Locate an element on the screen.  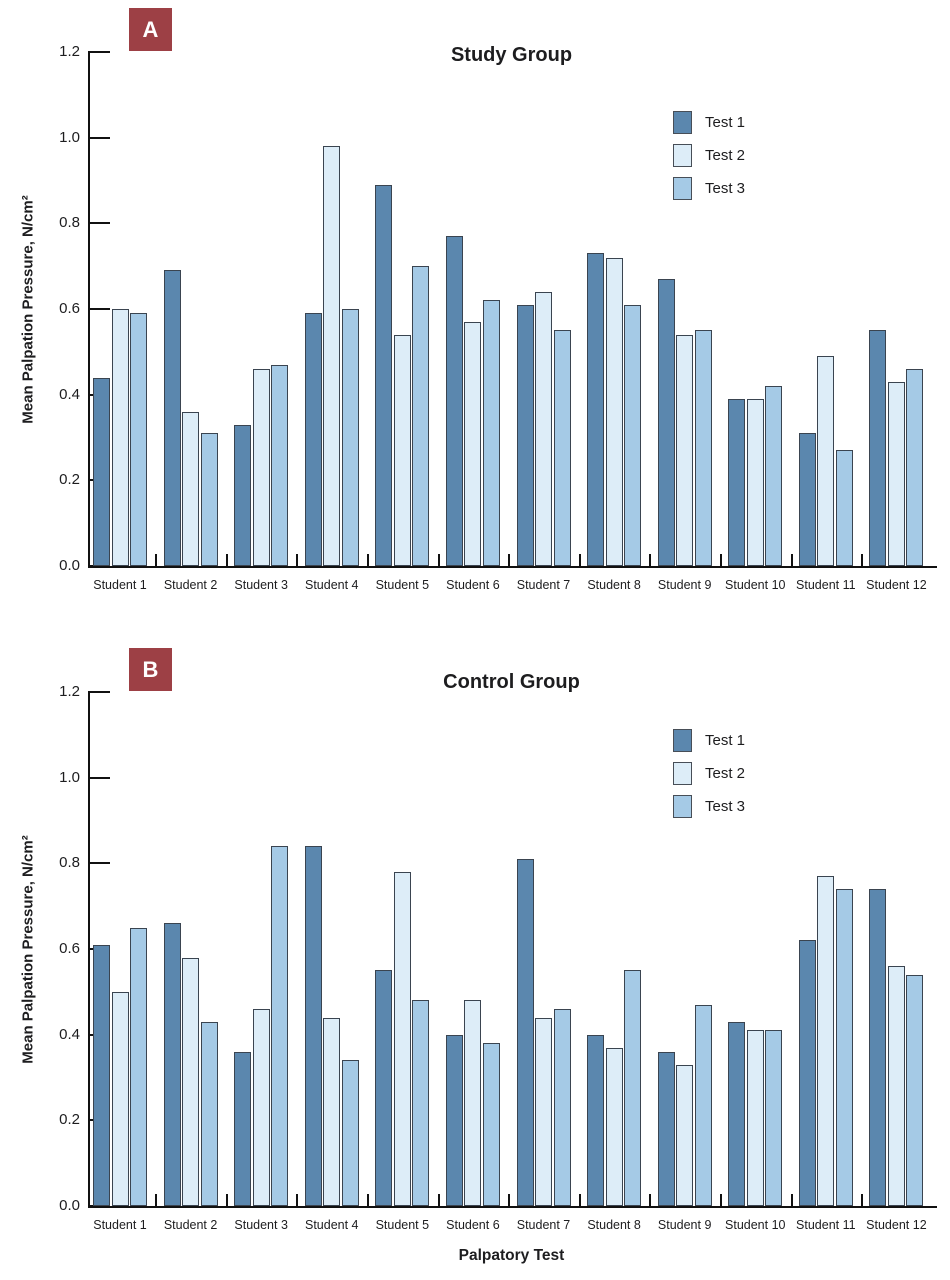
chart-title-a: Study Group is located at coordinates (511, 55).